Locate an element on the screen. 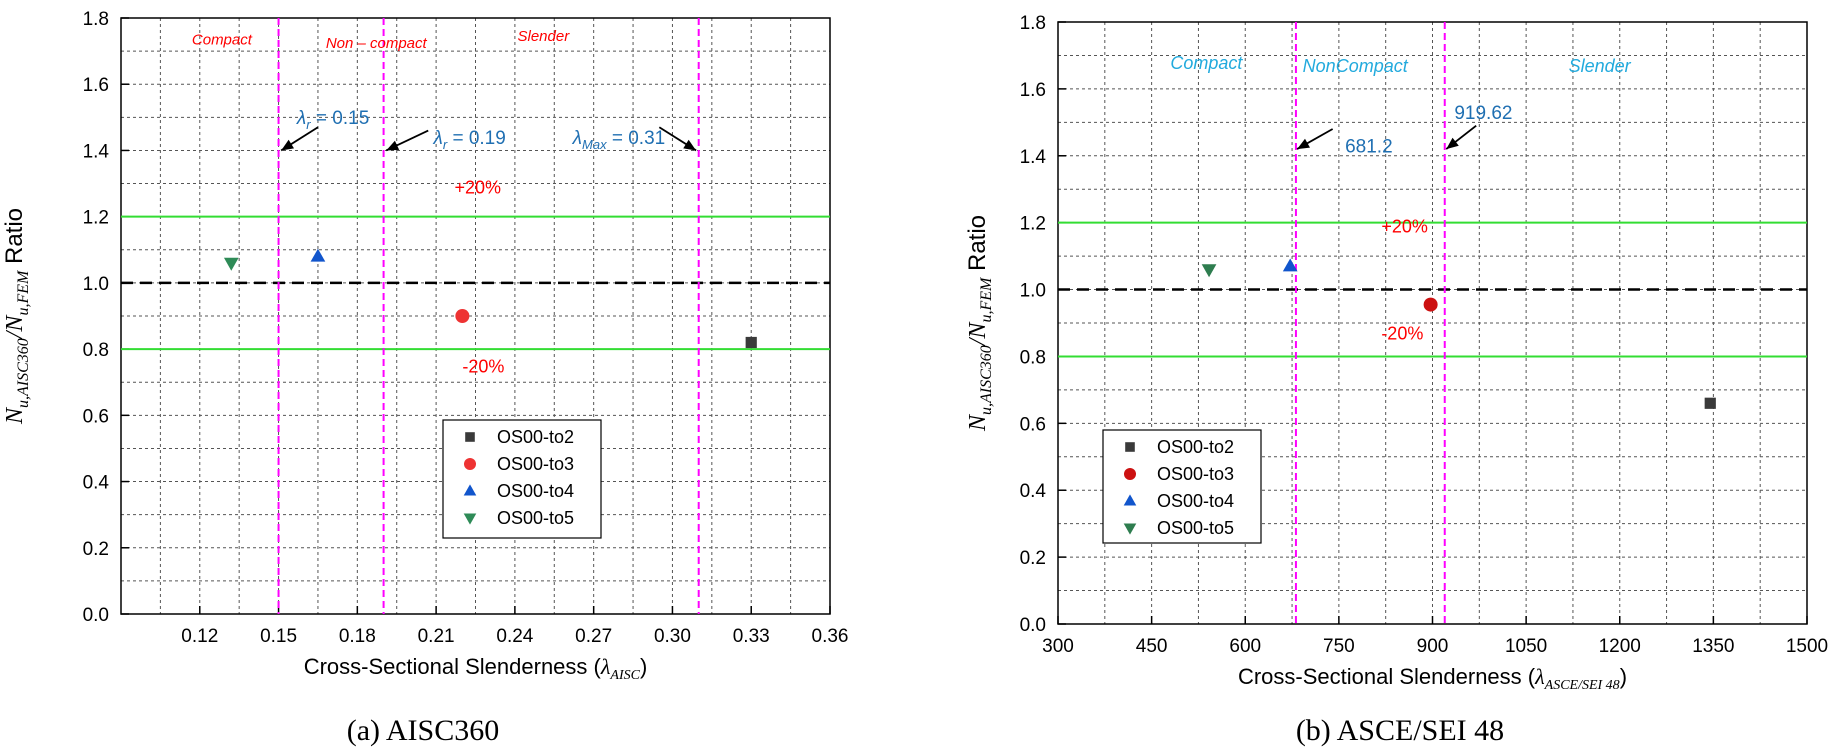 Image resolution: width=1832 pixels, height=751 pixels. x-tick-label: 450 is located at coordinates (1152, 646).